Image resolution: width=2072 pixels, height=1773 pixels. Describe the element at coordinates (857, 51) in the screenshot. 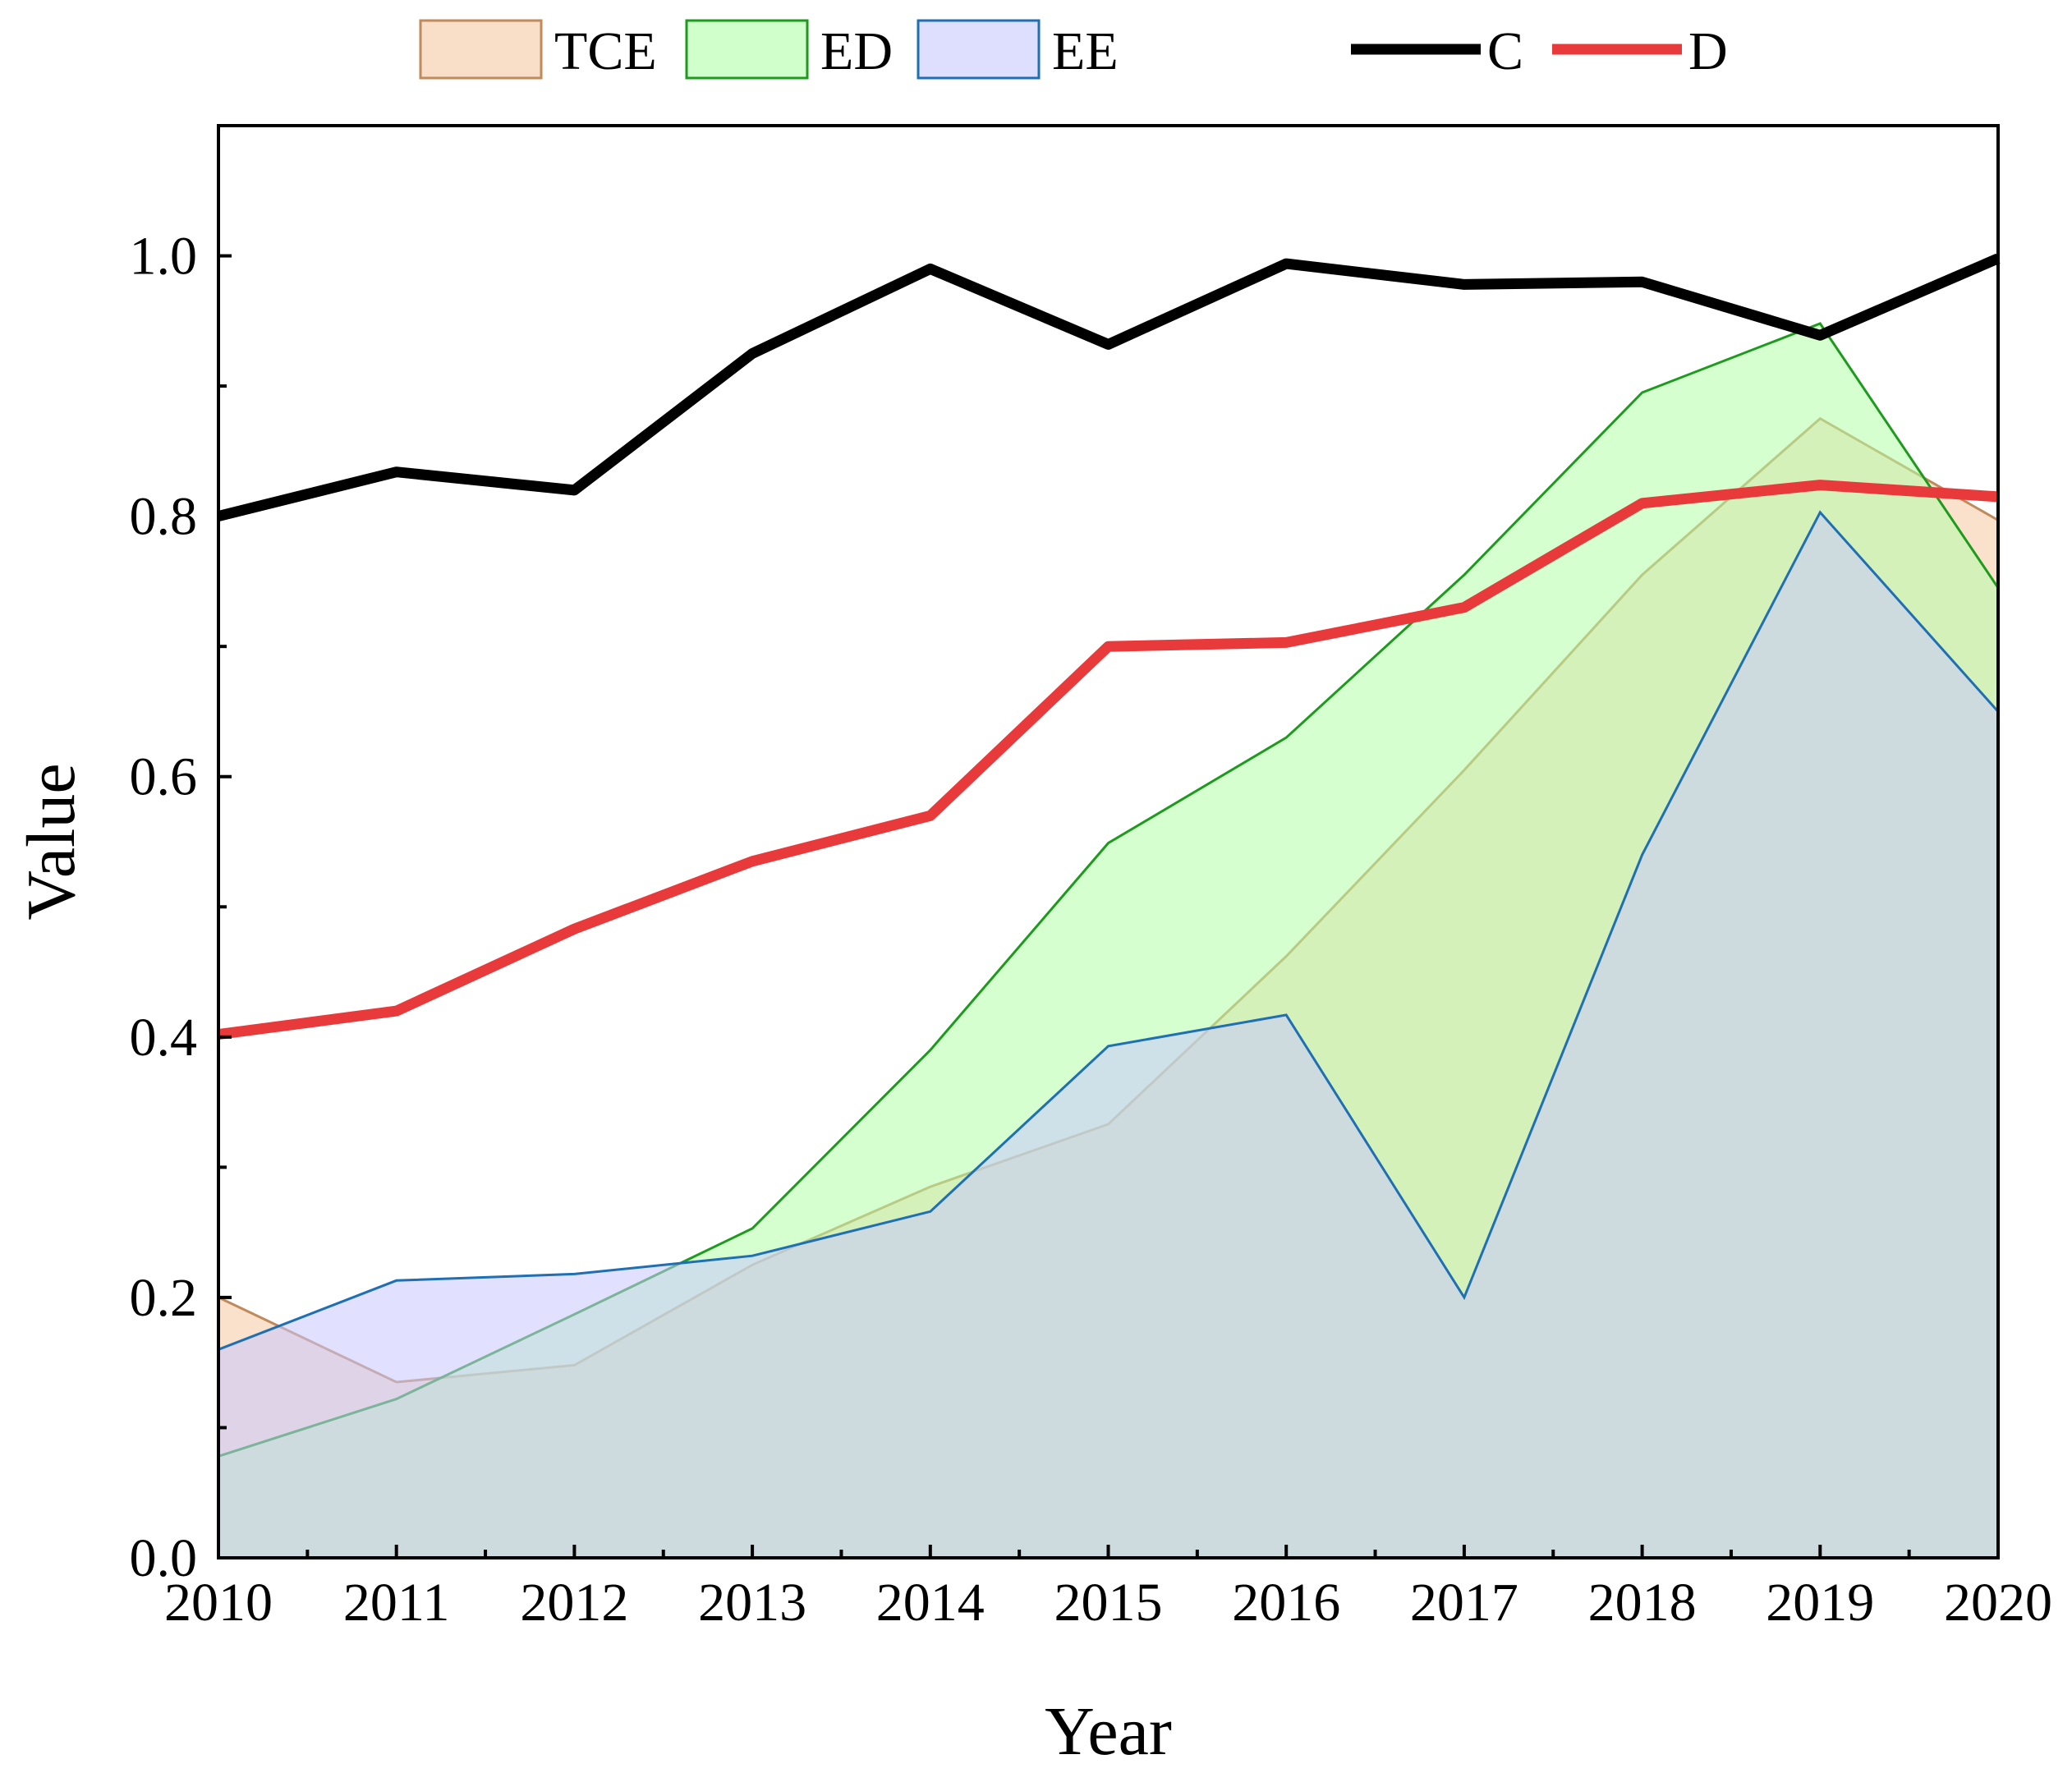

I see `legend-label-ed: ED` at that location.